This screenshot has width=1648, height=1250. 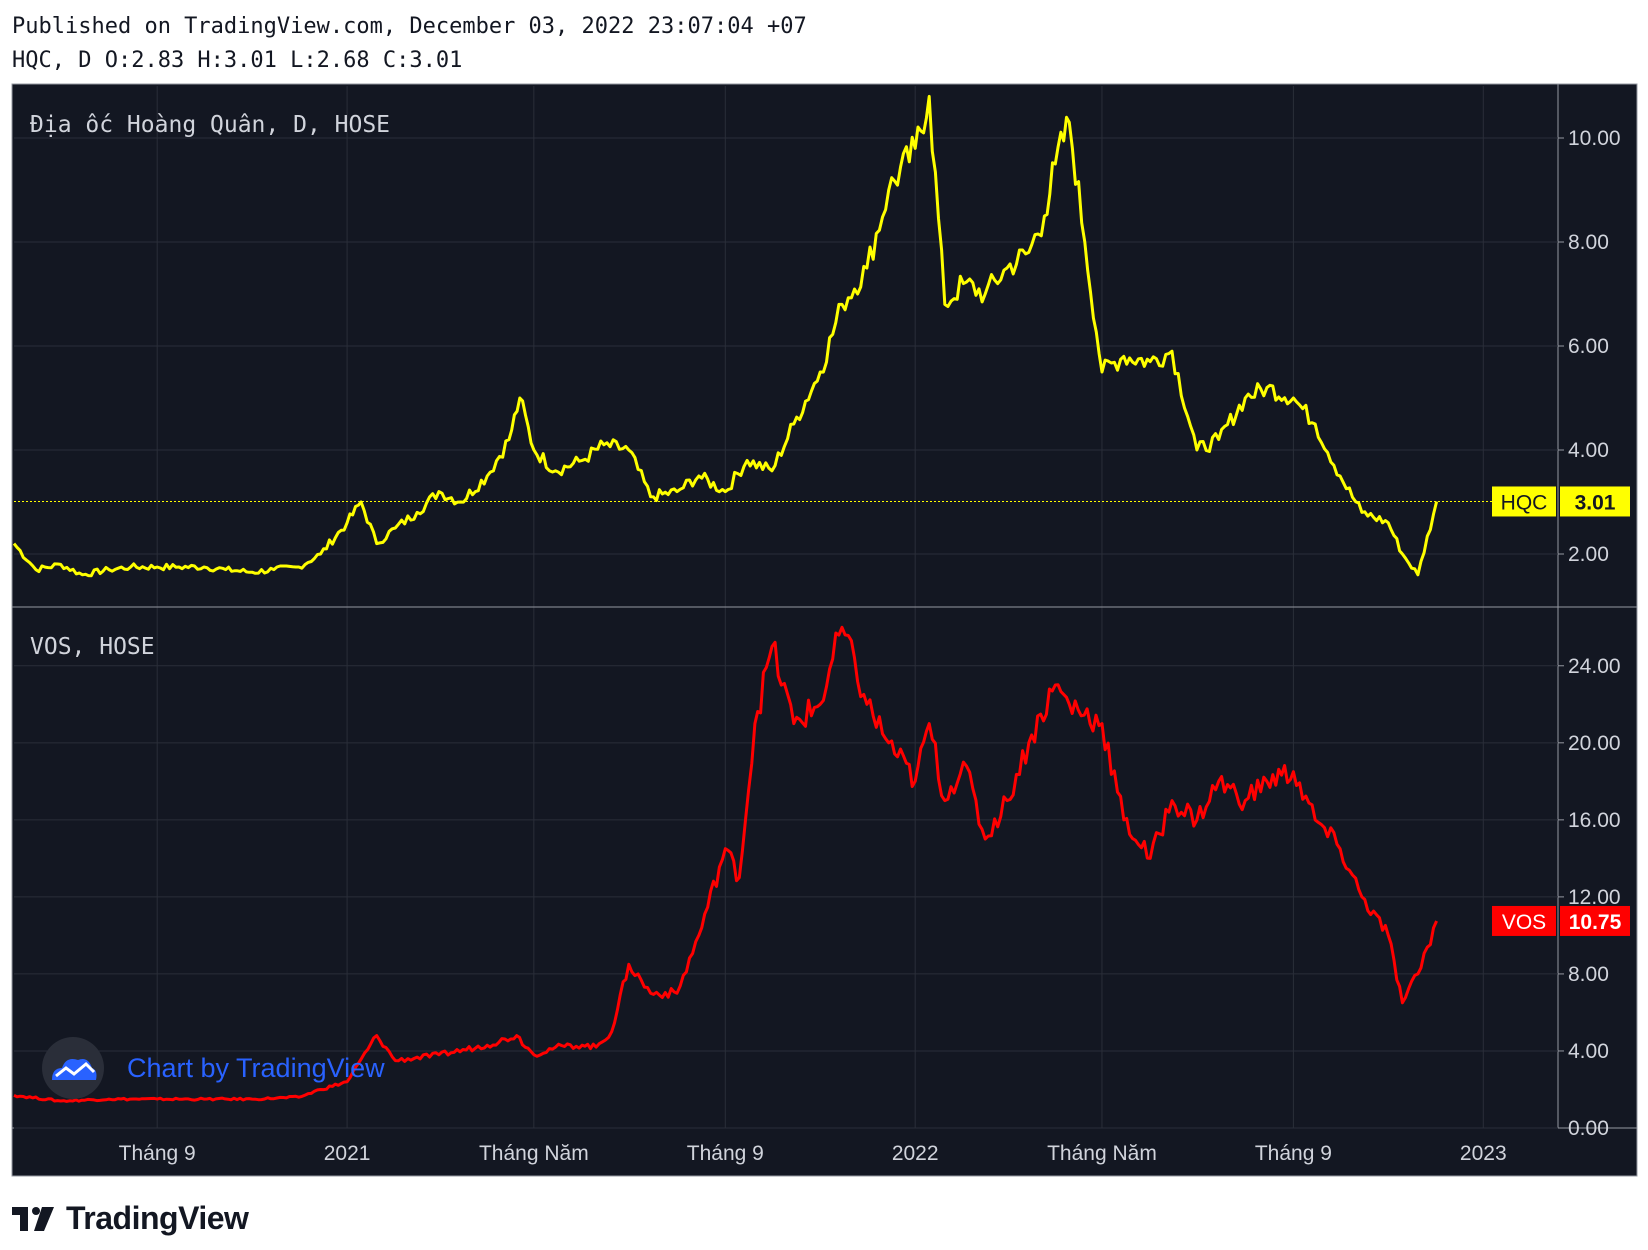 What do you see at coordinates (1594, 743) in the screenshot?
I see `y-tick-label: 20.00` at bounding box center [1594, 743].